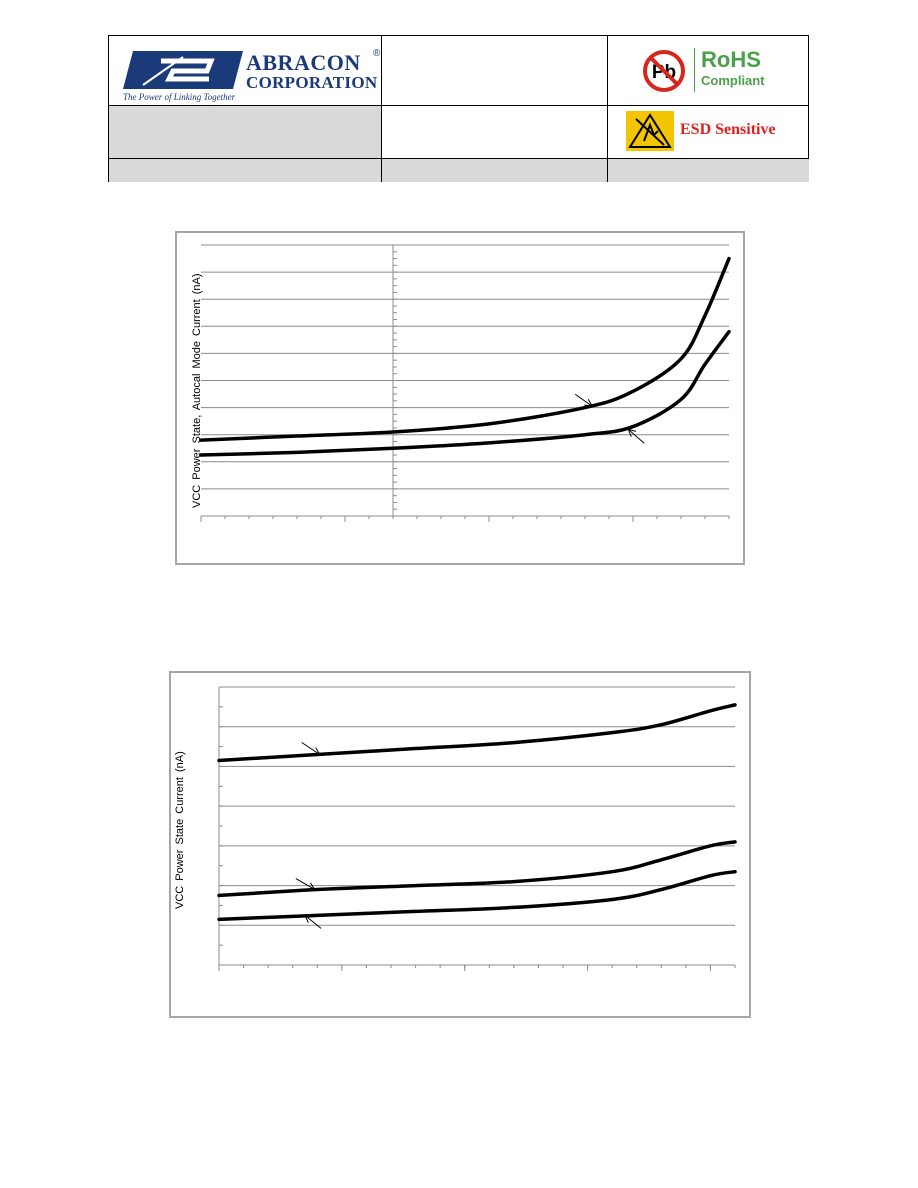  I want to click on header-footer-row, so click(459, 170).